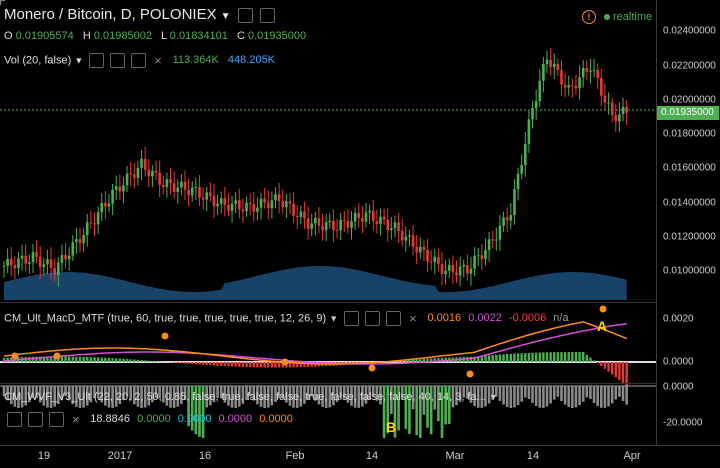  Describe the element at coordinates (689, 134) in the screenshot. I see `price-tick: 0.01800000` at that location.